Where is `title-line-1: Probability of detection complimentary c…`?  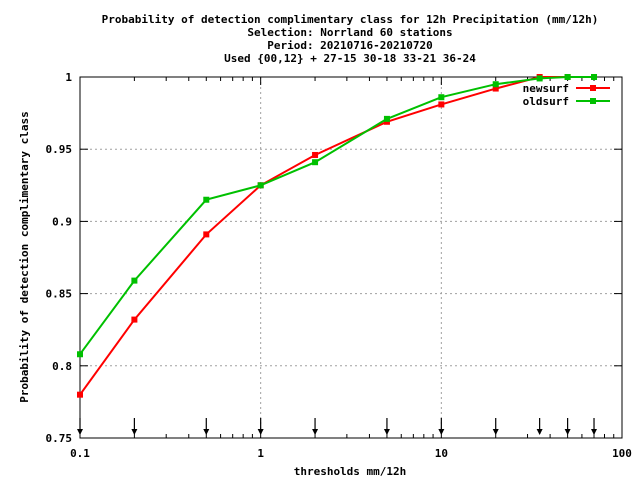 title-line-1: Probability of detection complimentary c… is located at coordinates (350, 19).